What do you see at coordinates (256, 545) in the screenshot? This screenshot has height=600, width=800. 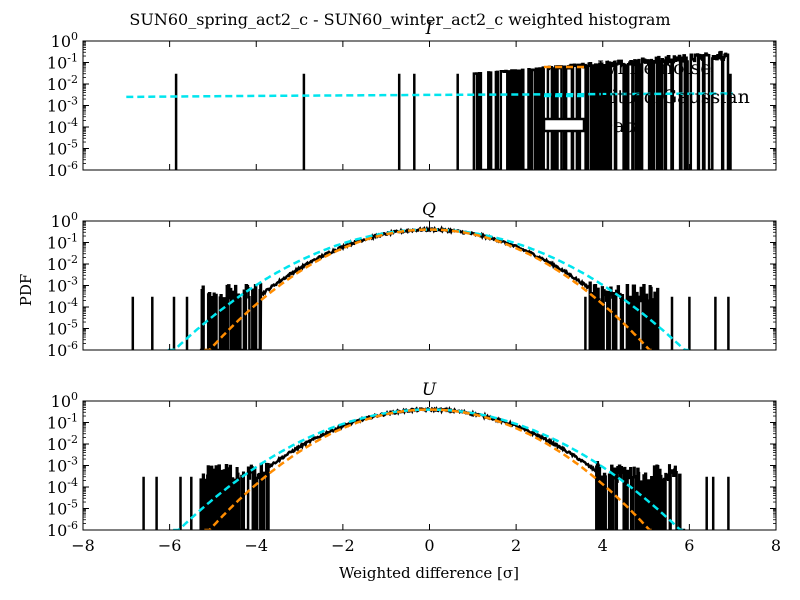 I see `panel-u-xtick-label: −4` at bounding box center [256, 545].